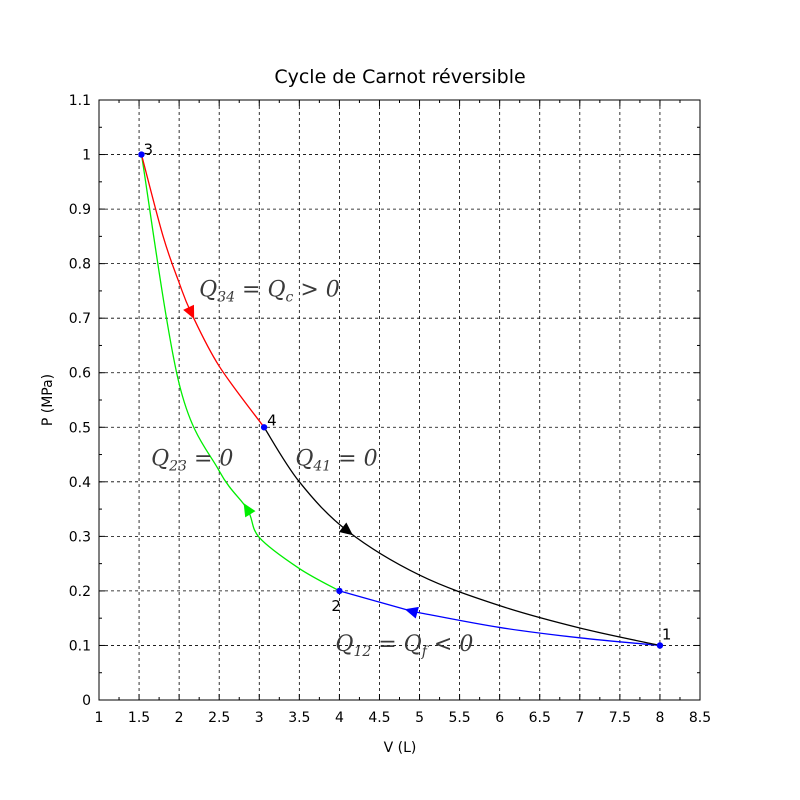 Image resolution: width=800 pixels, height=800 pixels. Describe the element at coordinates (336, 606) in the screenshot. I see `state-label-2: 2` at that location.